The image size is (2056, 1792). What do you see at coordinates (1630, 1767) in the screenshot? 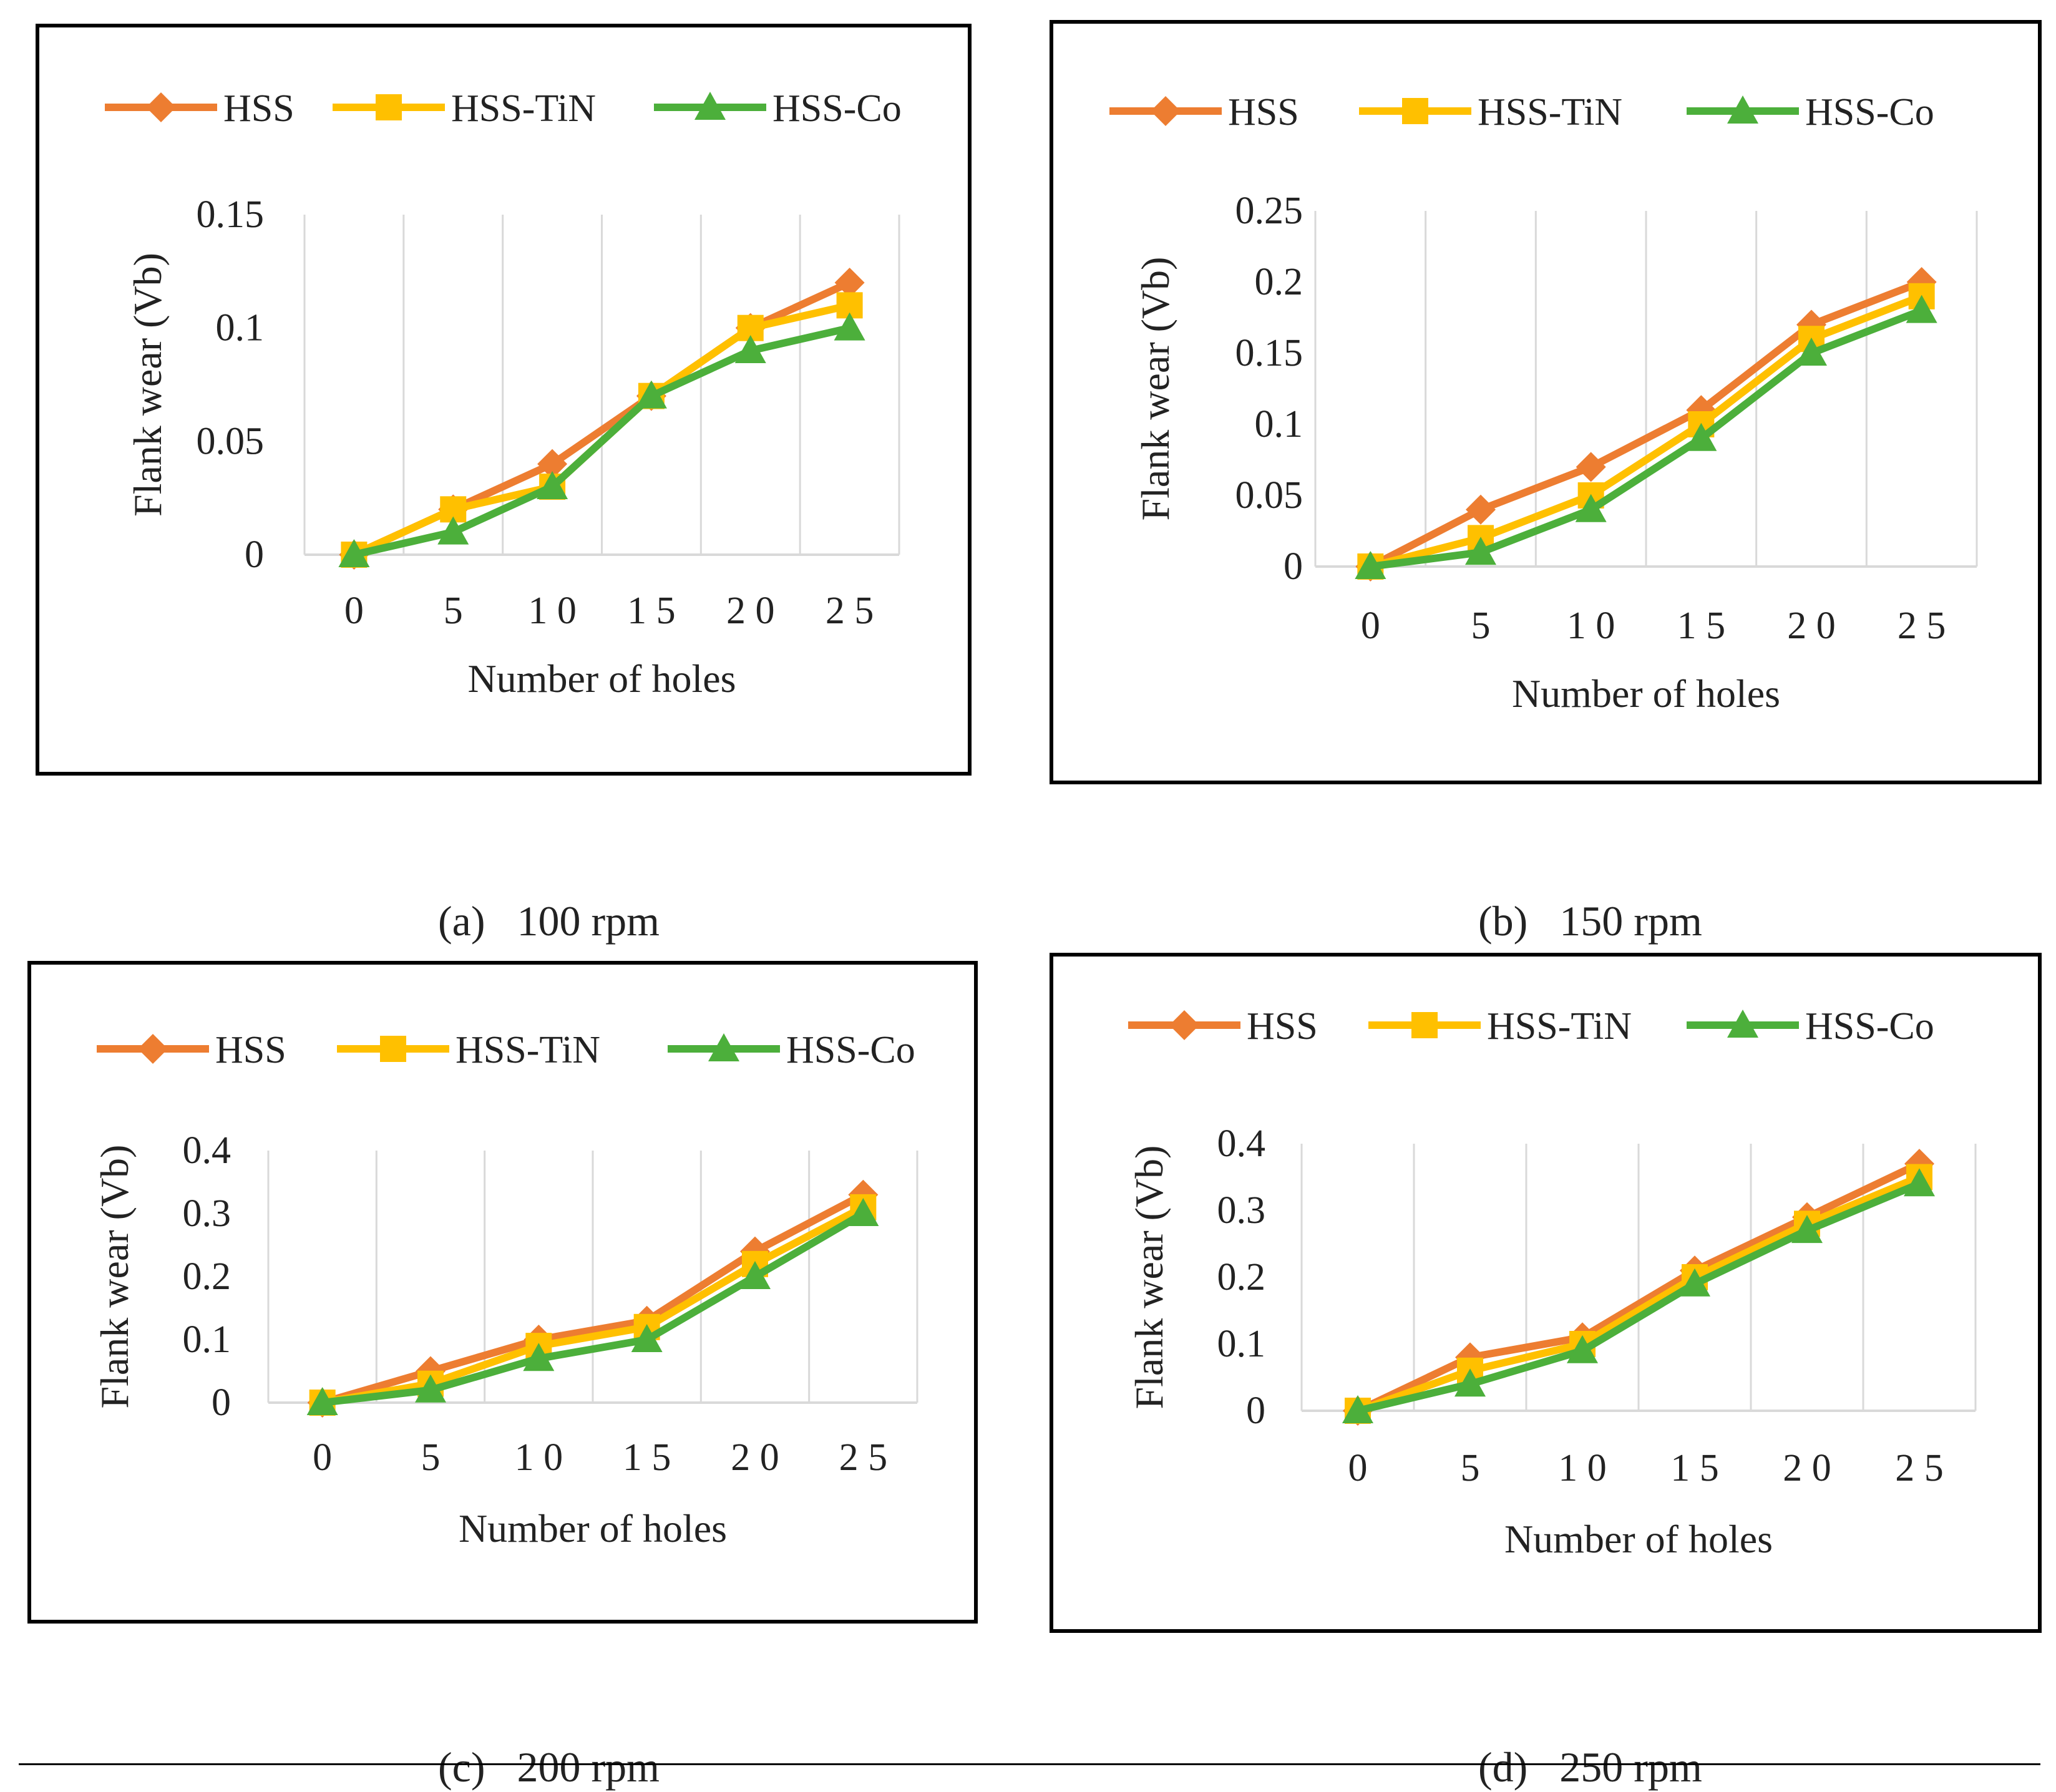
I see `caption-text-d: 250 rpm` at bounding box center [1630, 1767].